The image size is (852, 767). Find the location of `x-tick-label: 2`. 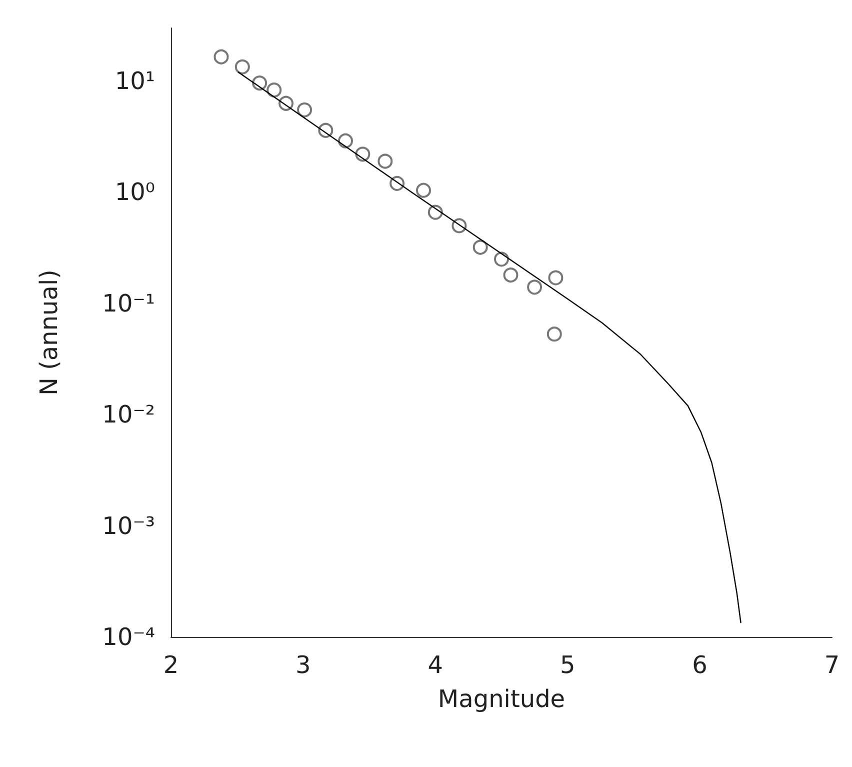

x-tick-label: 2 is located at coordinates (171, 665).